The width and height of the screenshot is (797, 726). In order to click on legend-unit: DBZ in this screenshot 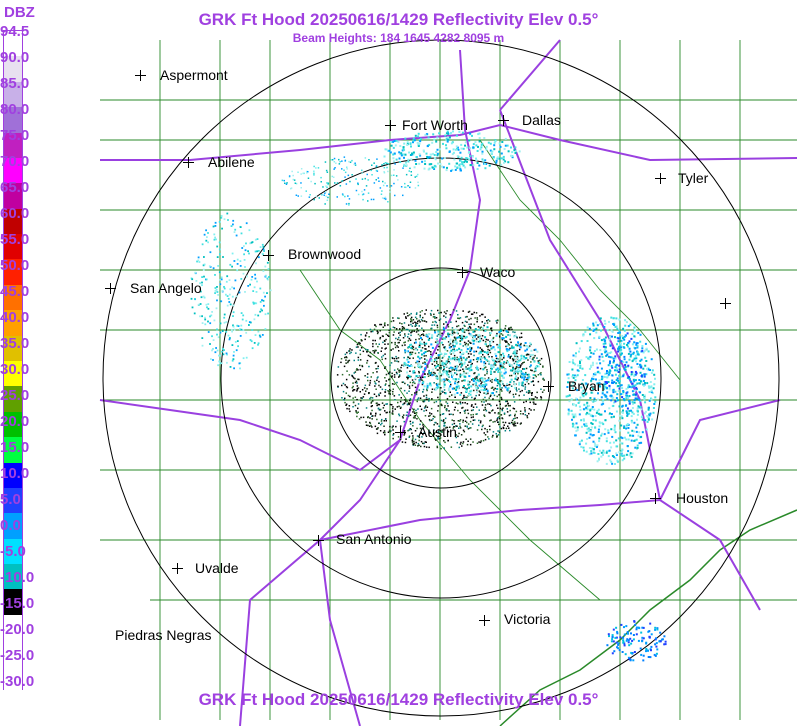, I will do `click(19, 12)`.